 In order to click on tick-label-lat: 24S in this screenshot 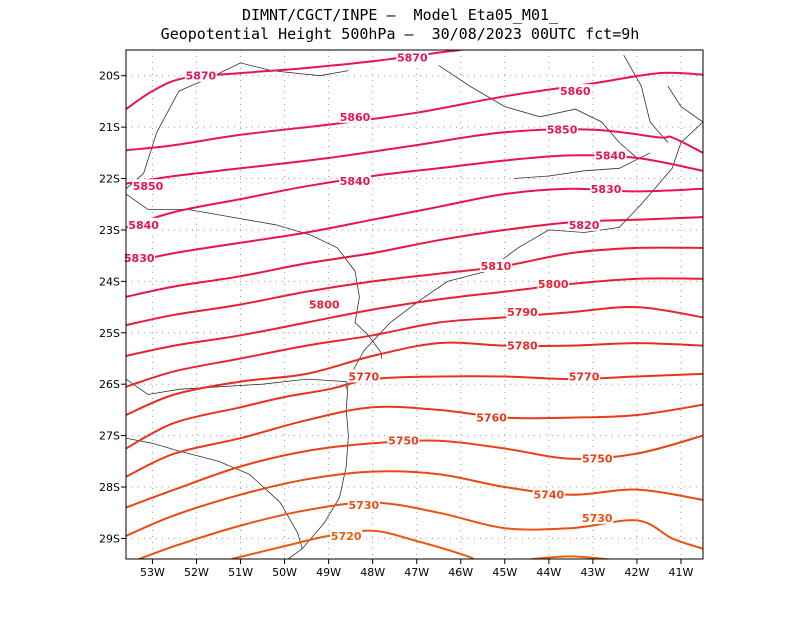, I will do `click(109, 281)`.